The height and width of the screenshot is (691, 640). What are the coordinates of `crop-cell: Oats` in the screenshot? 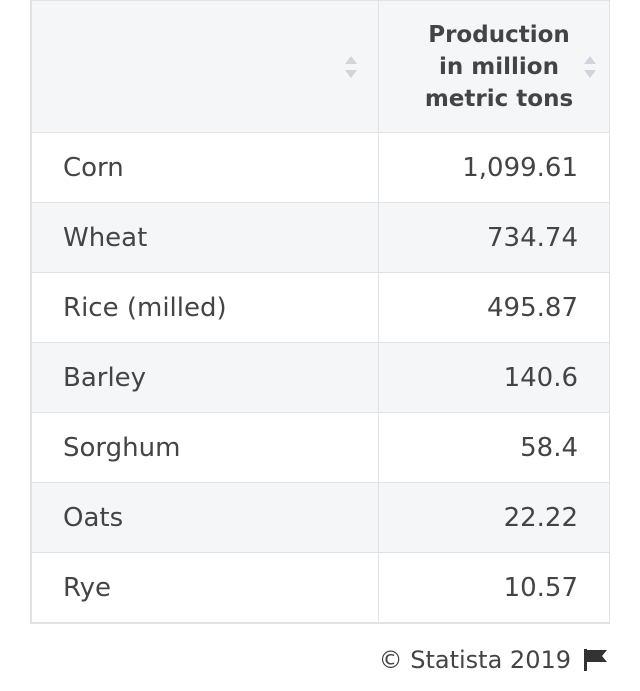 It's located at (205, 517).